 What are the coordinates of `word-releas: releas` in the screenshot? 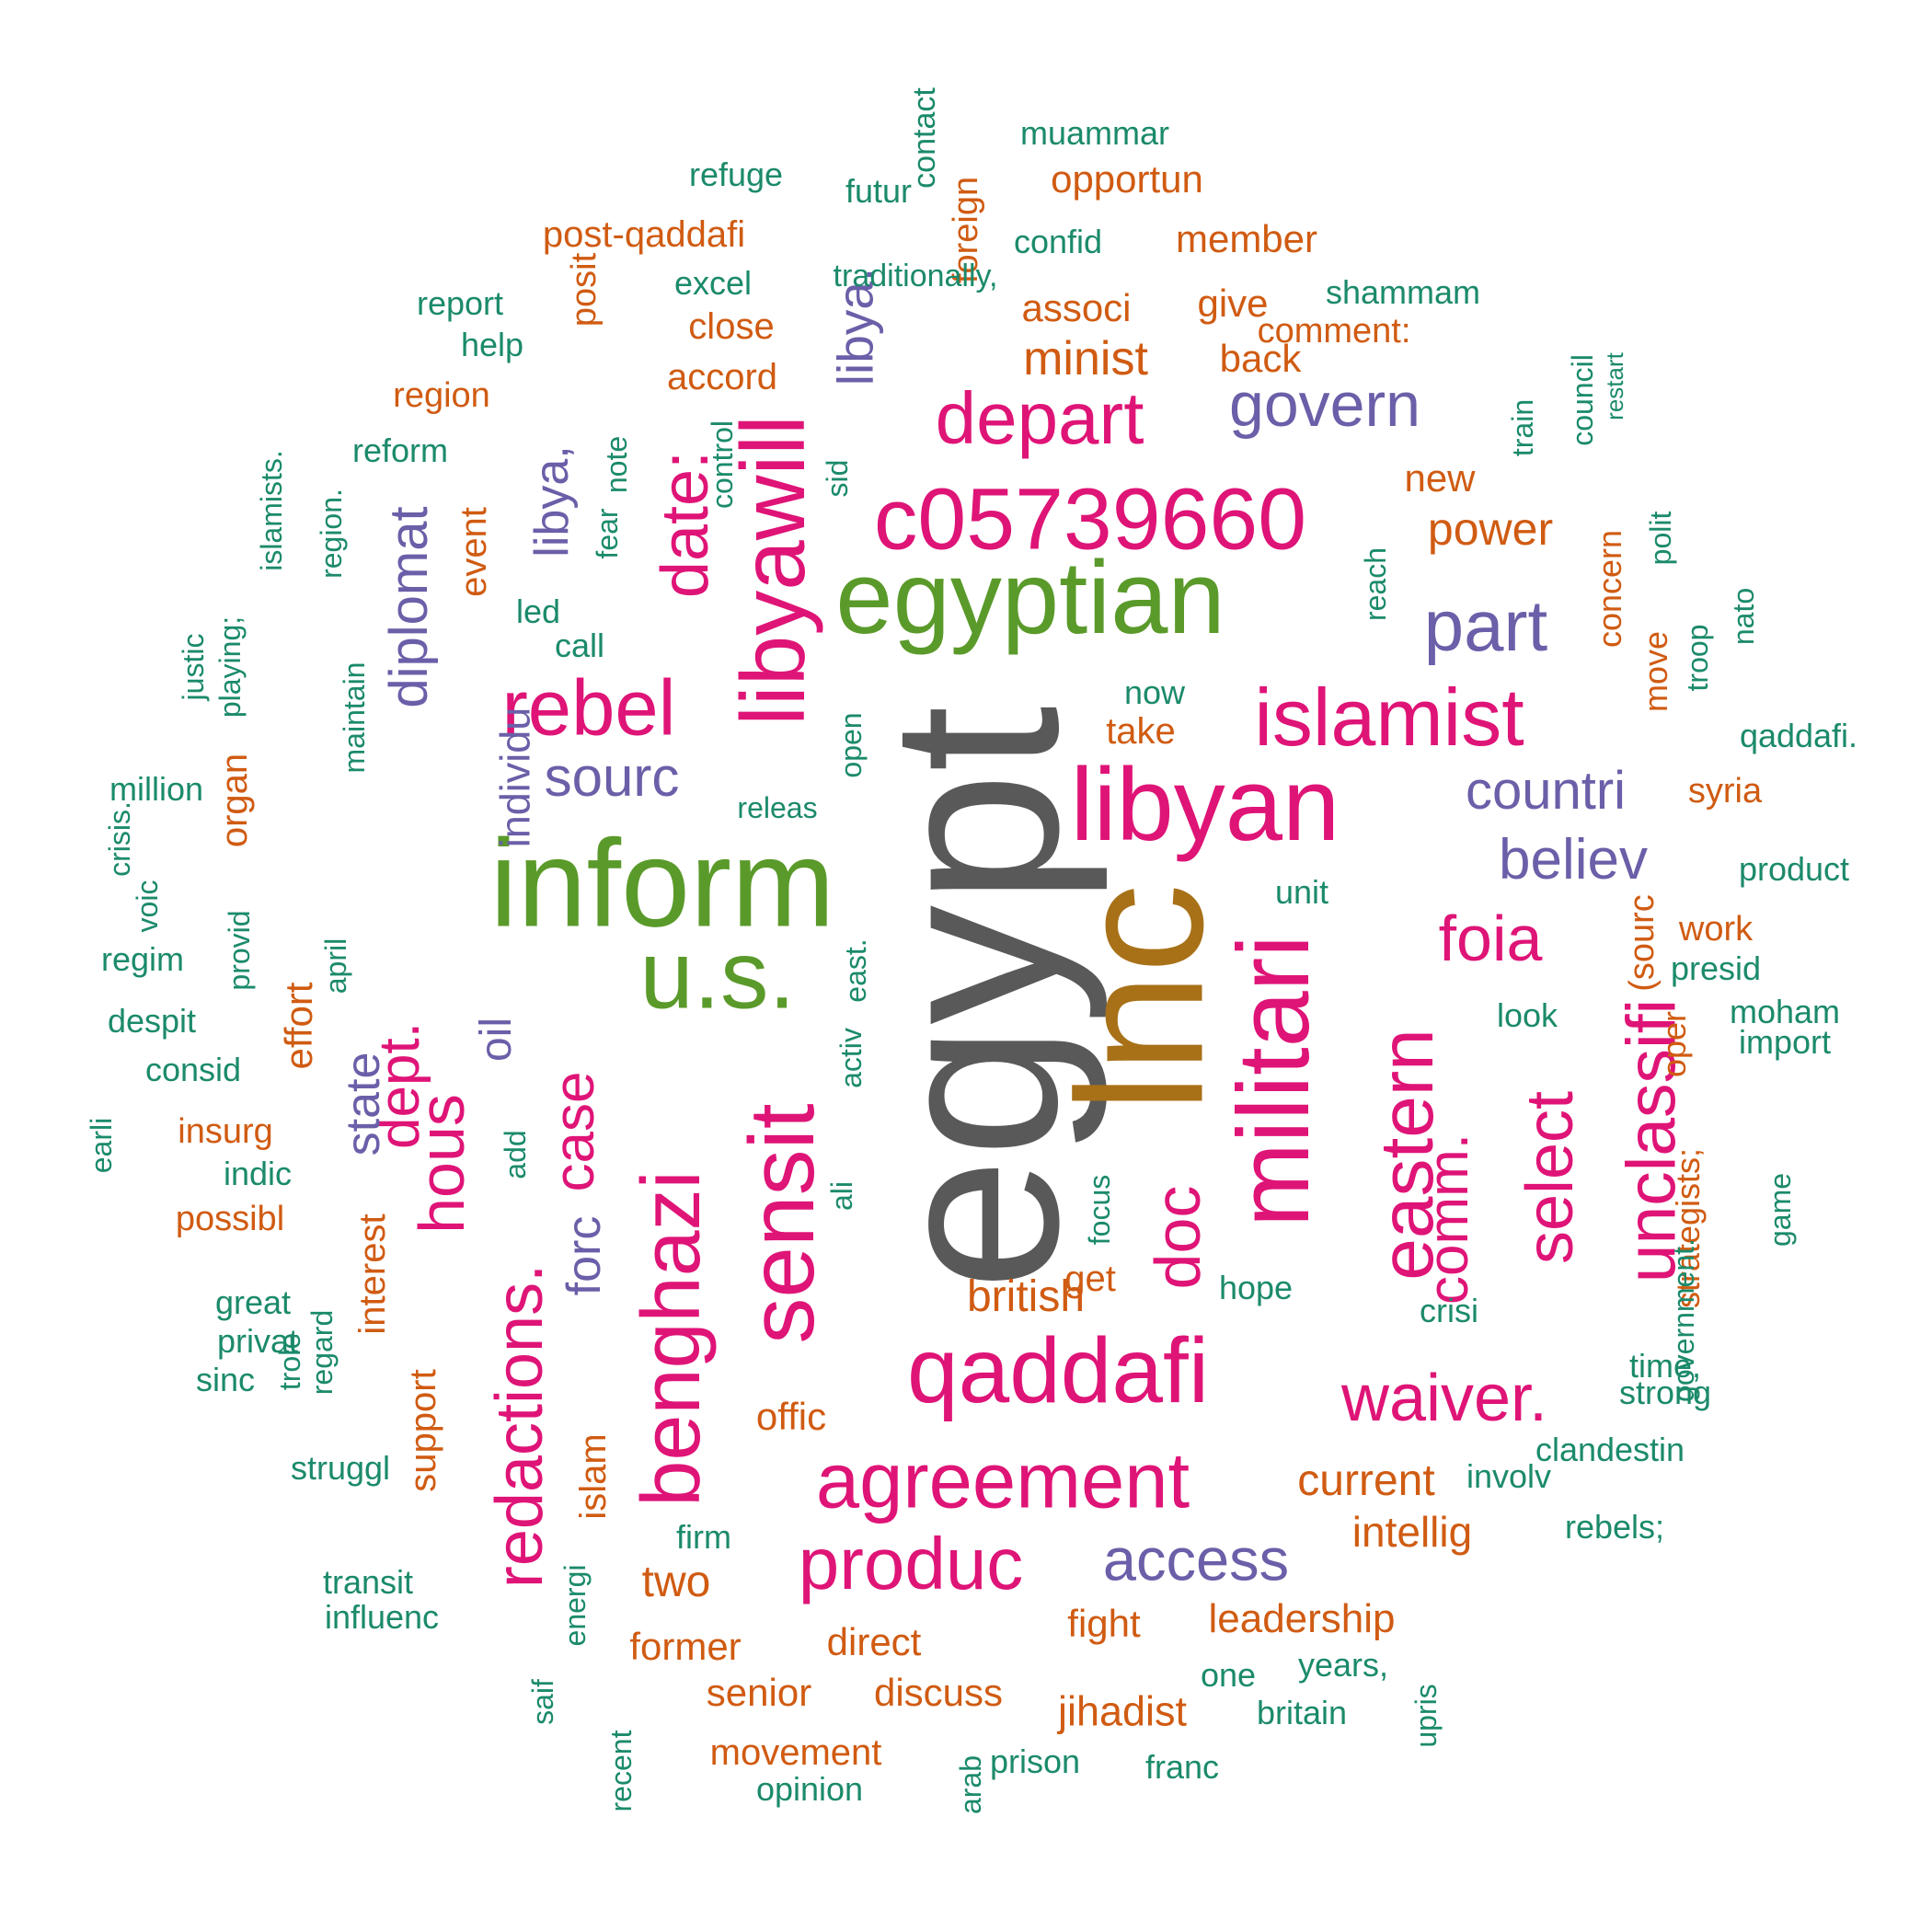 It's located at (777, 807).